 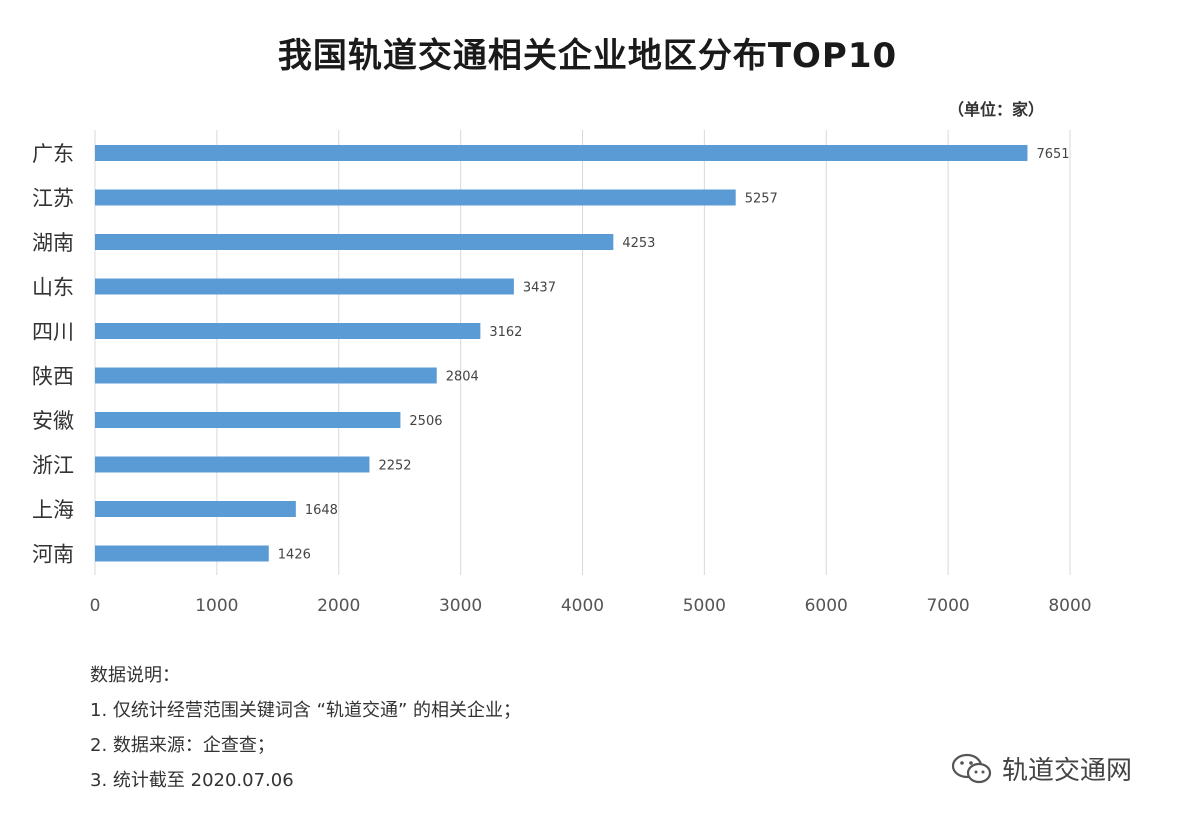 I want to click on notes-heading: 数据说明：, so click(x=135, y=675).